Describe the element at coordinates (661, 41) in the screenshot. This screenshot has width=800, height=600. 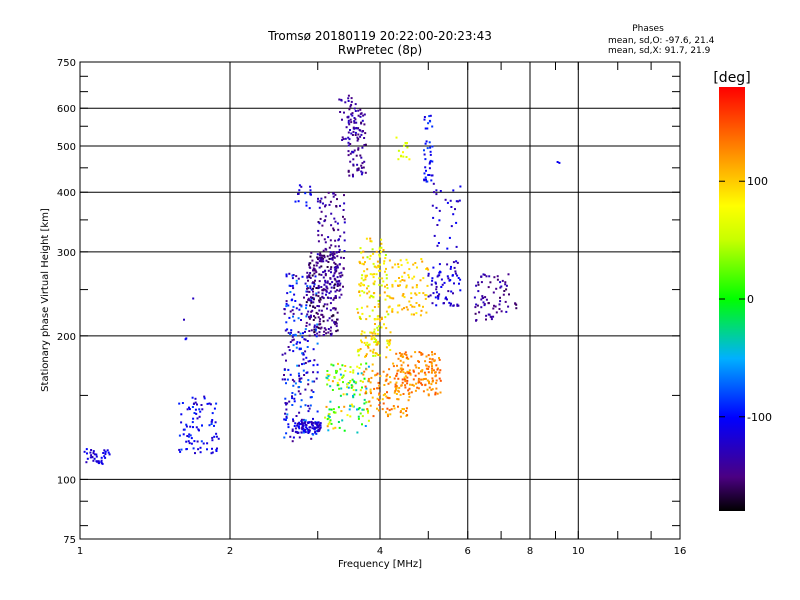
I see `stats-line-o: mean, sd,O: -97.6, 21.4` at that location.